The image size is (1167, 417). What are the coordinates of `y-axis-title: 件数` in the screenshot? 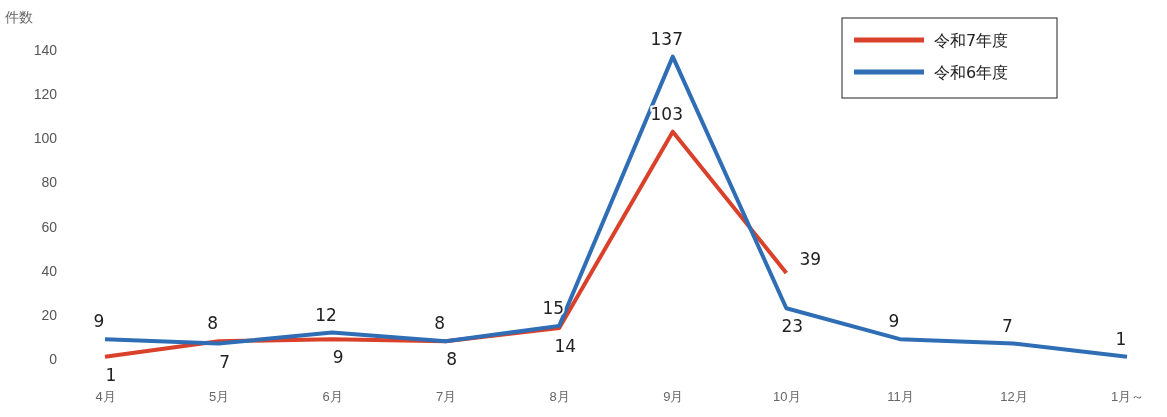 It's located at (19, 17).